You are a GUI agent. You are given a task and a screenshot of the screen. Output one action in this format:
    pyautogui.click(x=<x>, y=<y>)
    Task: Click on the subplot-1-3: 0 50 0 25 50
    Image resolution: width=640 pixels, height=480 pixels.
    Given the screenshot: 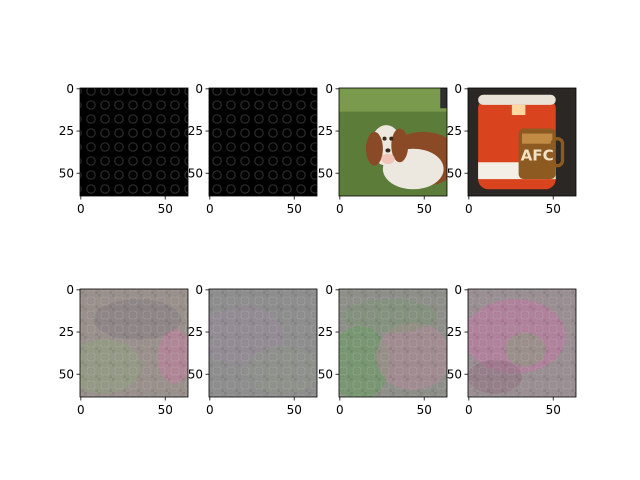 What is the action you would take?
    pyautogui.click(x=383, y=149)
    